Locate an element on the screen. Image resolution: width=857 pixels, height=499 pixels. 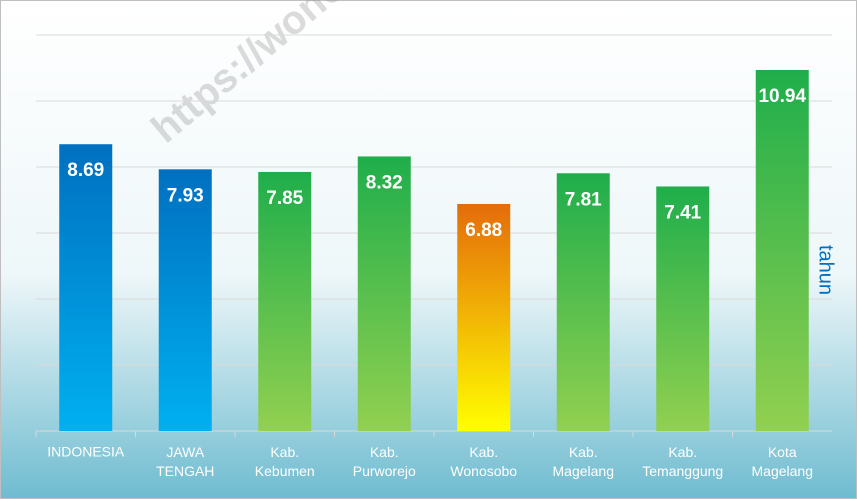
label-line: Kebumen is located at coordinates (285, 471).